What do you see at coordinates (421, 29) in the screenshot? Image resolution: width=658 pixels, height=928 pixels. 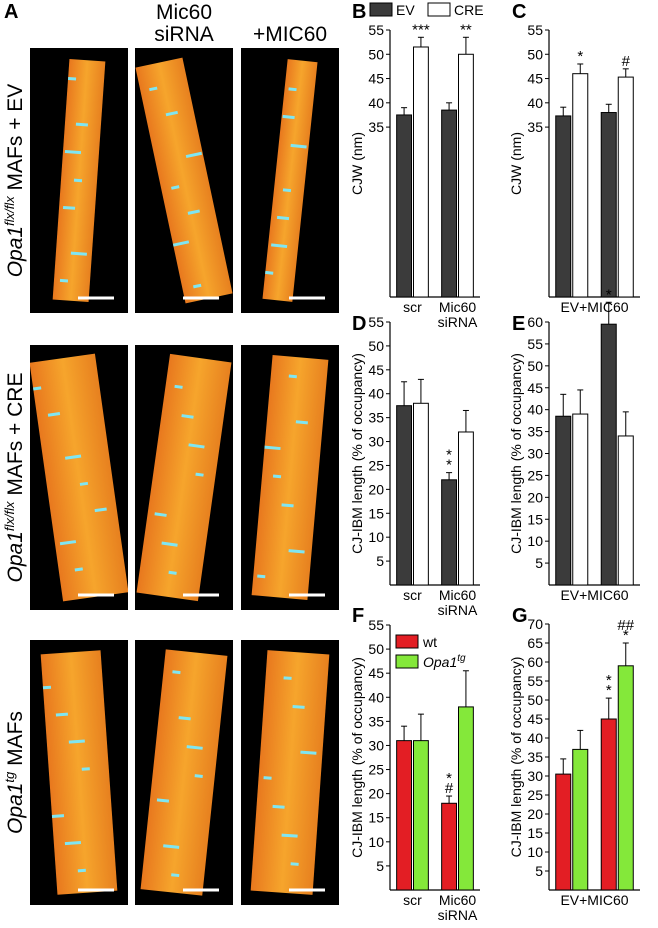 I see `significance-mark: ***` at bounding box center [421, 29].